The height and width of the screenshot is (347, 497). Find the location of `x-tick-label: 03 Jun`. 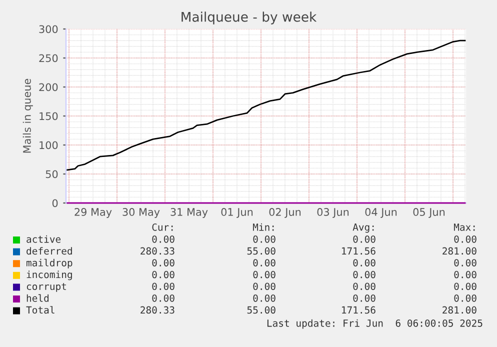

x-tick-label: 03 Jun is located at coordinates (333, 213).